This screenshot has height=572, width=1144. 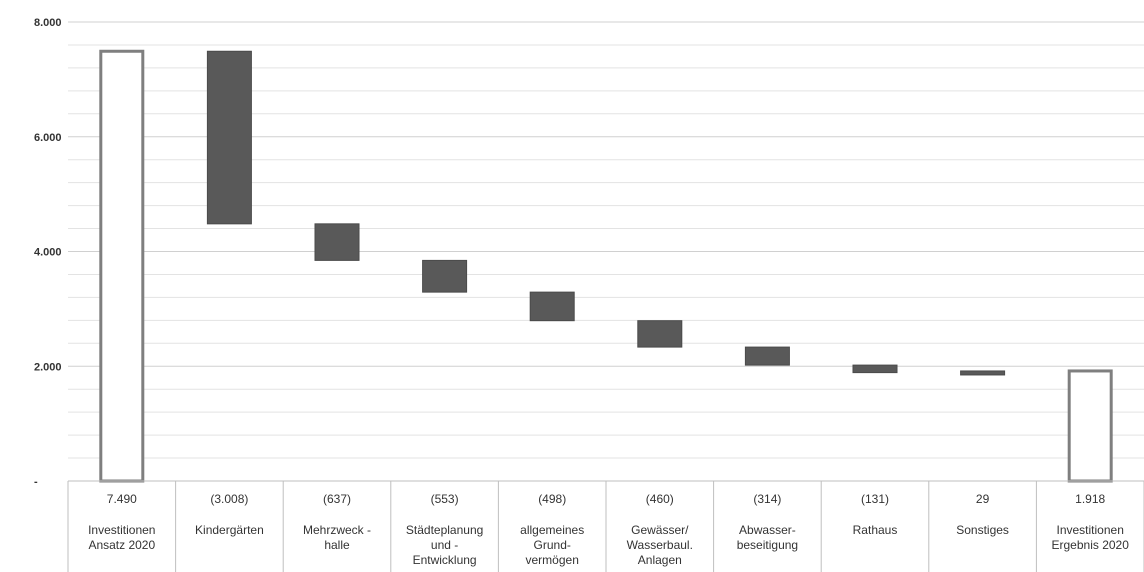 I want to click on category-label: Städteplanung und -Entwicklung, so click(x=444, y=545).